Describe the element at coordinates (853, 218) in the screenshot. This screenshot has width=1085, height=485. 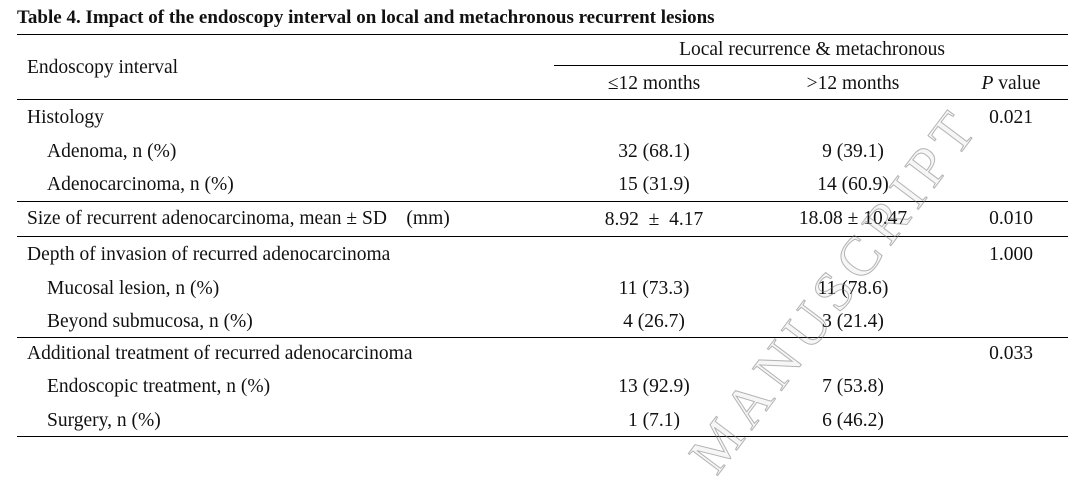
I see `cell-gt12: 18.08 ± 10.47` at that location.